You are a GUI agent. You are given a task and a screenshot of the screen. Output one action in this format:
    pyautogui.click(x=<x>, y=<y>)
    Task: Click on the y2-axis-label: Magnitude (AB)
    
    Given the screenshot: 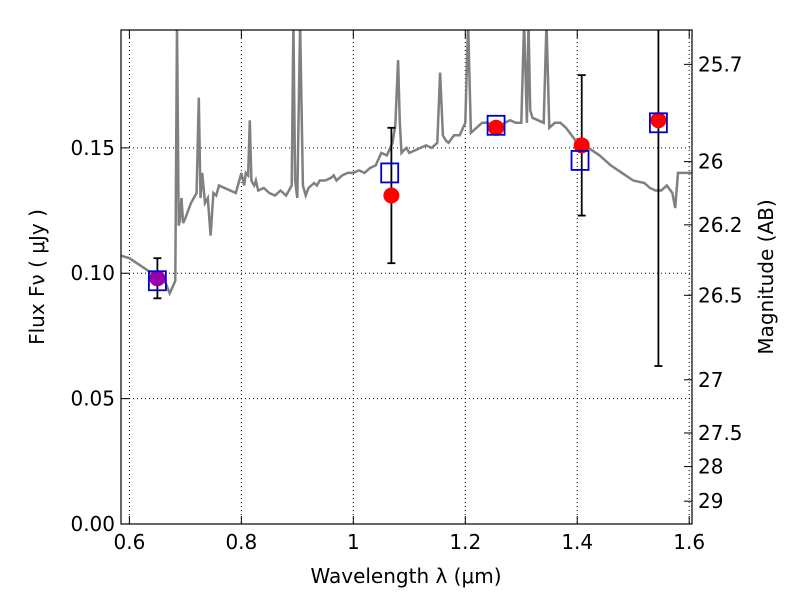 What is the action you would take?
    pyautogui.click(x=766, y=276)
    